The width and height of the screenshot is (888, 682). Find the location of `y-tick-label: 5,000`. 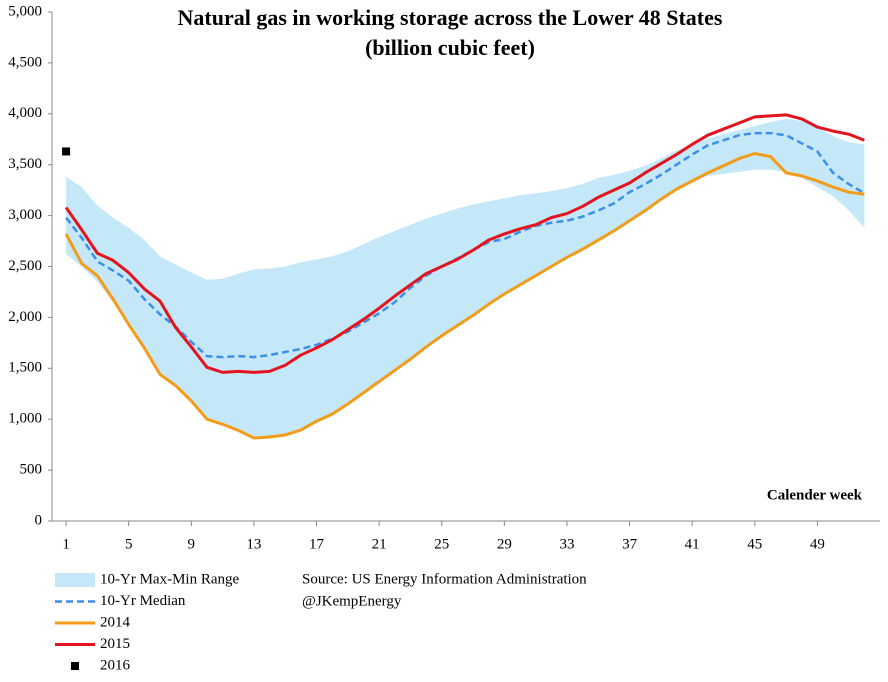

y-tick-label: 5,000 is located at coordinates (25, 11).